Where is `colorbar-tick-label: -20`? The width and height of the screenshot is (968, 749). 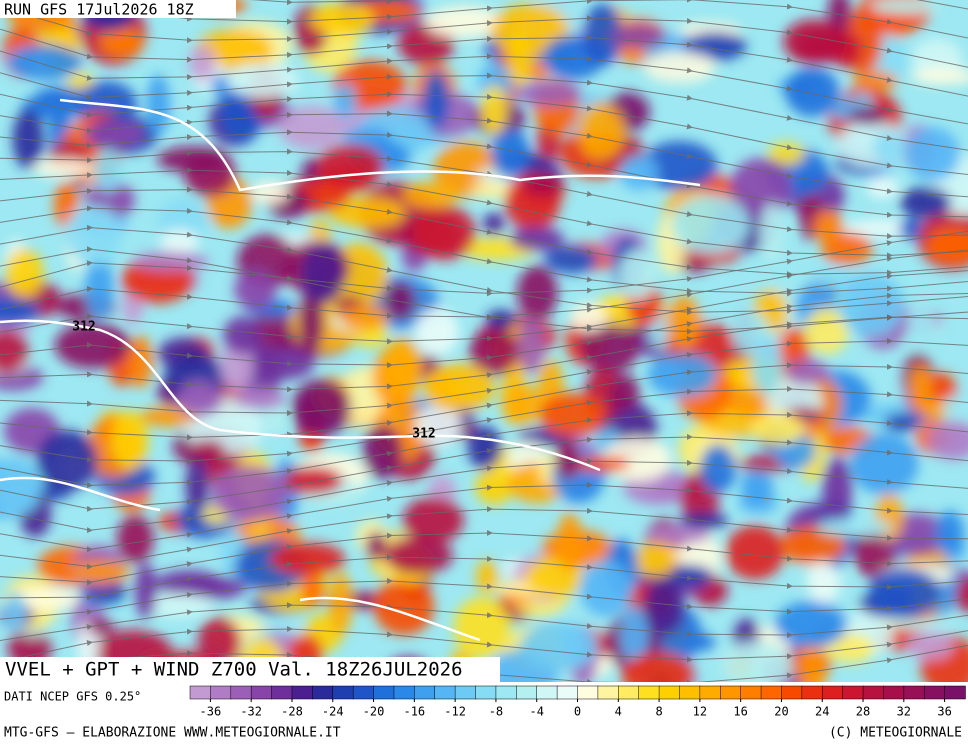 colorbar-tick-label: -20 is located at coordinates (374, 712).